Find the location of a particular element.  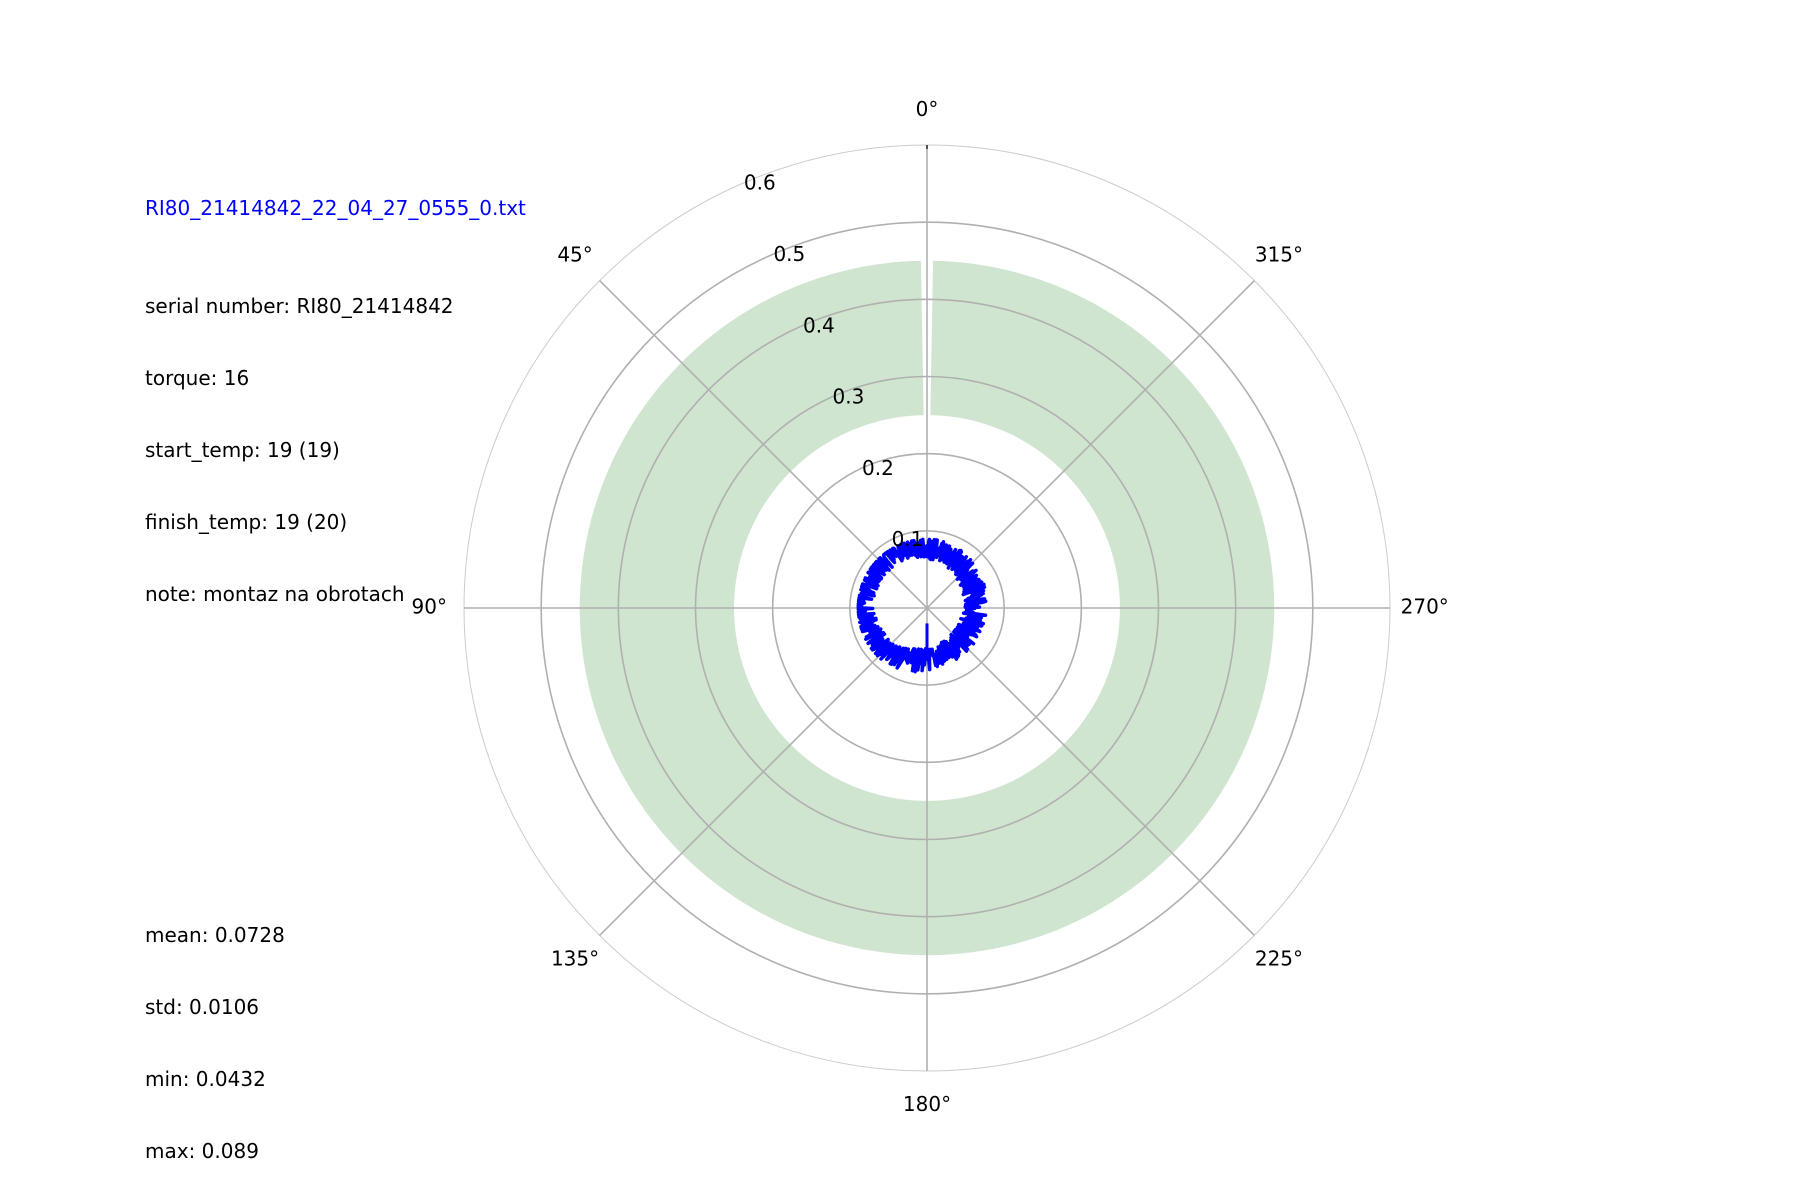

r-tick-label: 0.1 is located at coordinates (908, 539).